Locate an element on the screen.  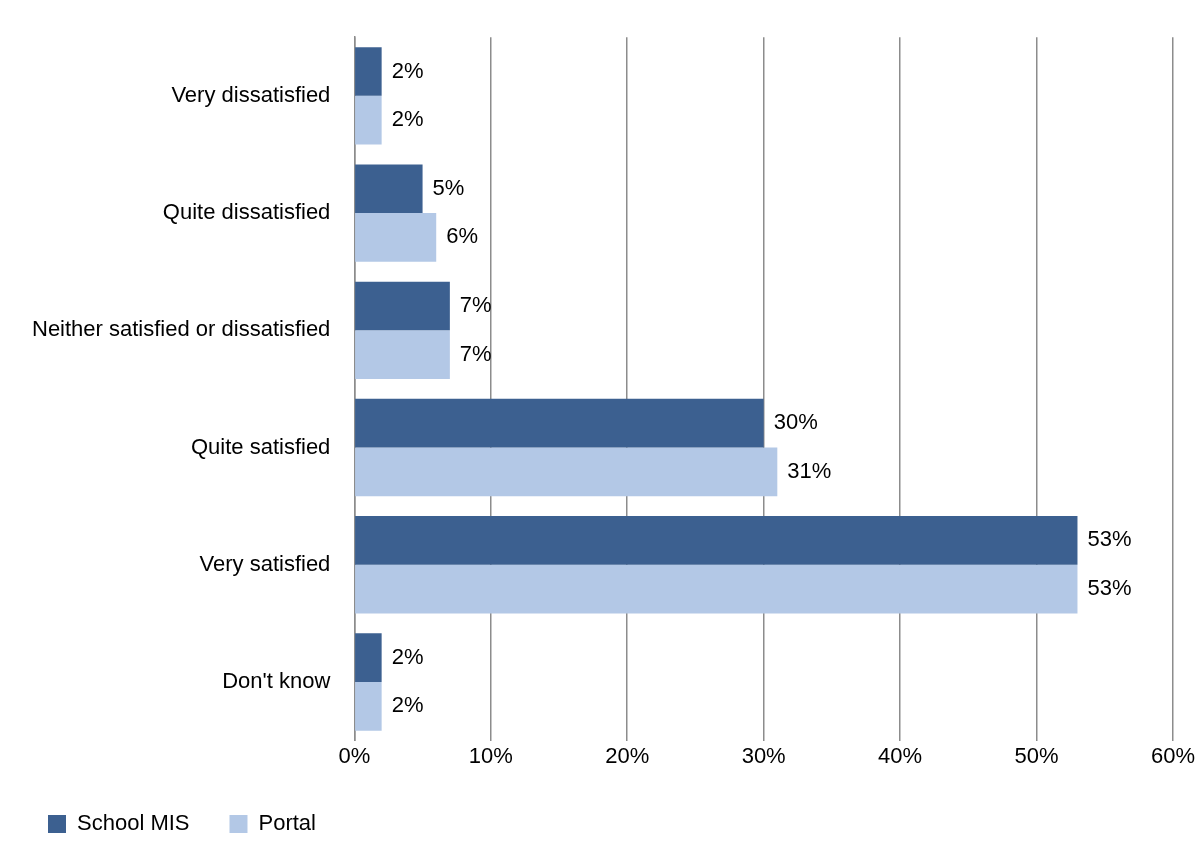
x-tick-label: 0% is located at coordinates (354, 755).